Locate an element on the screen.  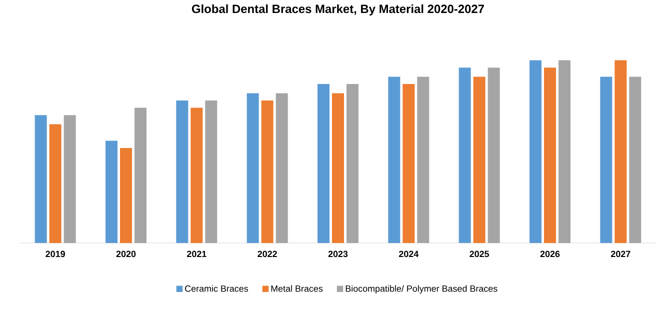
x-tick-label: 2022 is located at coordinates (267, 254).